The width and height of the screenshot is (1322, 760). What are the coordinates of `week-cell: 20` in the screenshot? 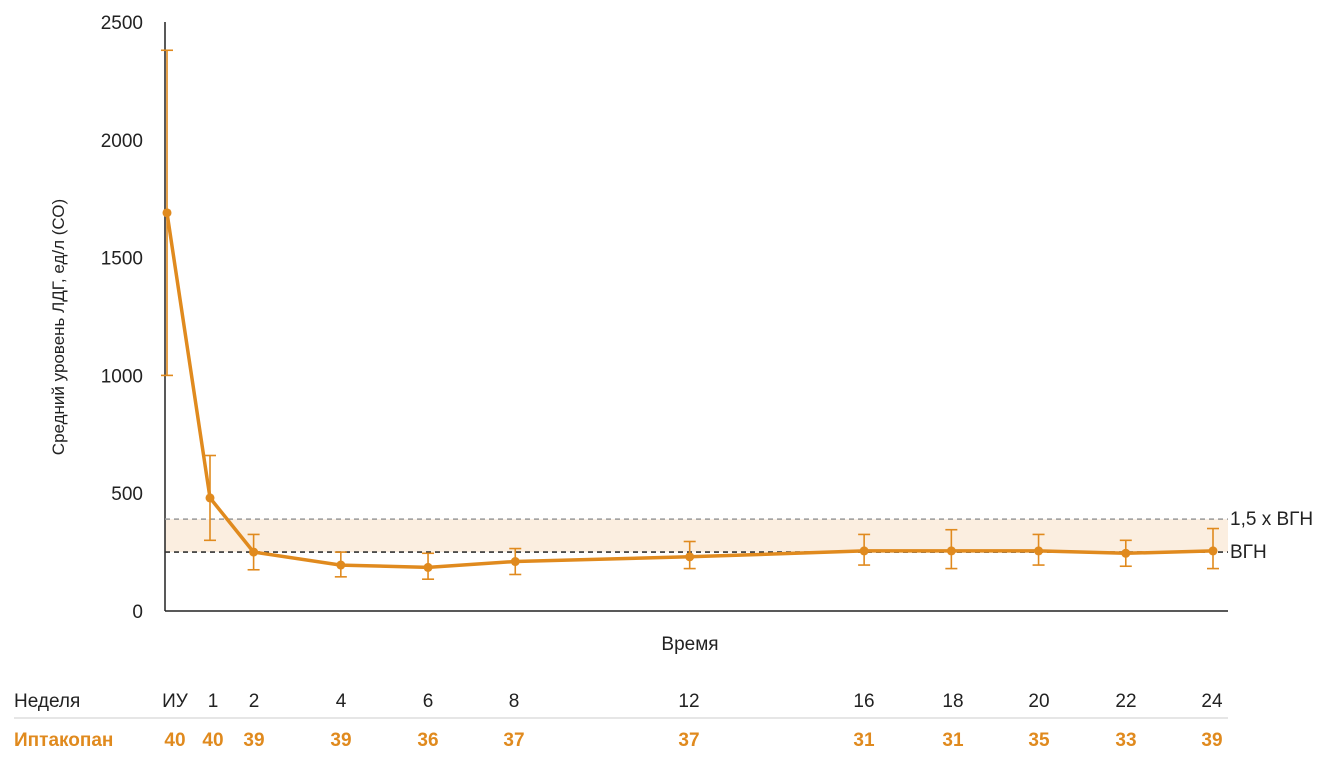 It's located at (1038, 701).